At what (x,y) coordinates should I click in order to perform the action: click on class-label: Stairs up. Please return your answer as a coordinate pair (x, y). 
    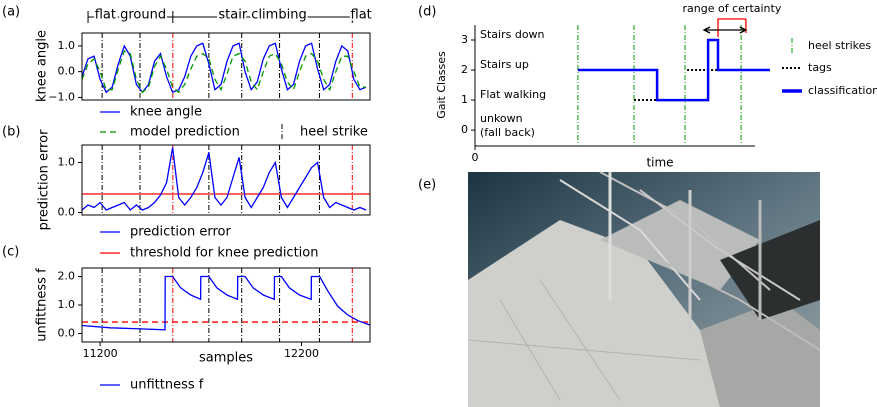
    Looking at the image, I should click on (504, 64).